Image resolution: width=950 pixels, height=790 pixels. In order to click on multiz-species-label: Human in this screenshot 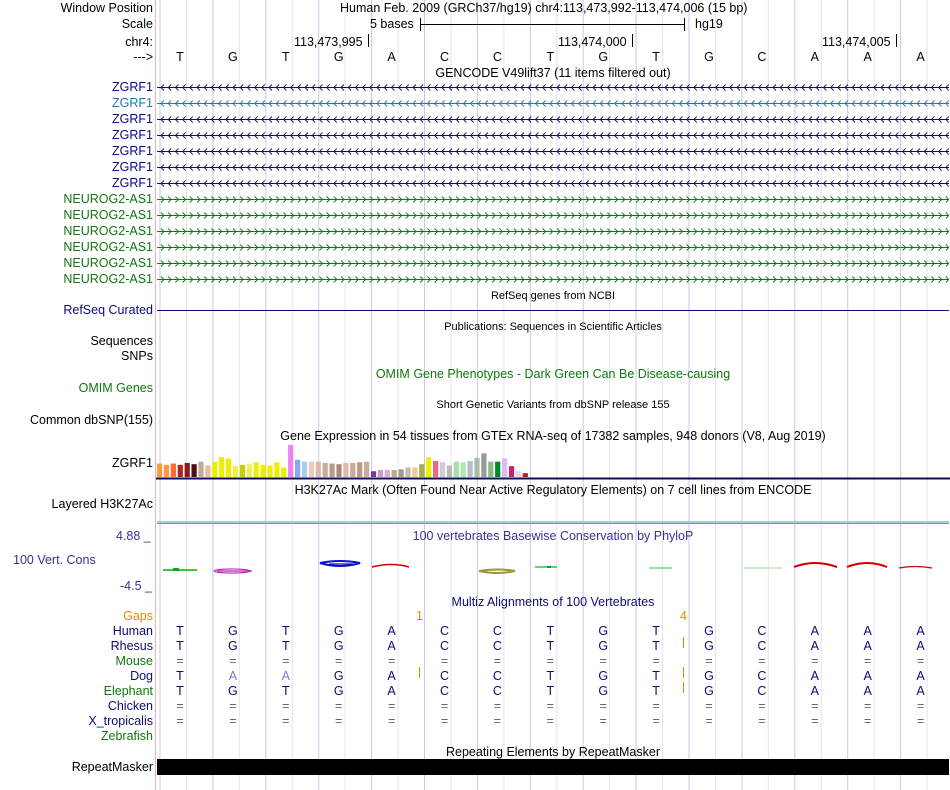, I will do `click(132, 631)`.